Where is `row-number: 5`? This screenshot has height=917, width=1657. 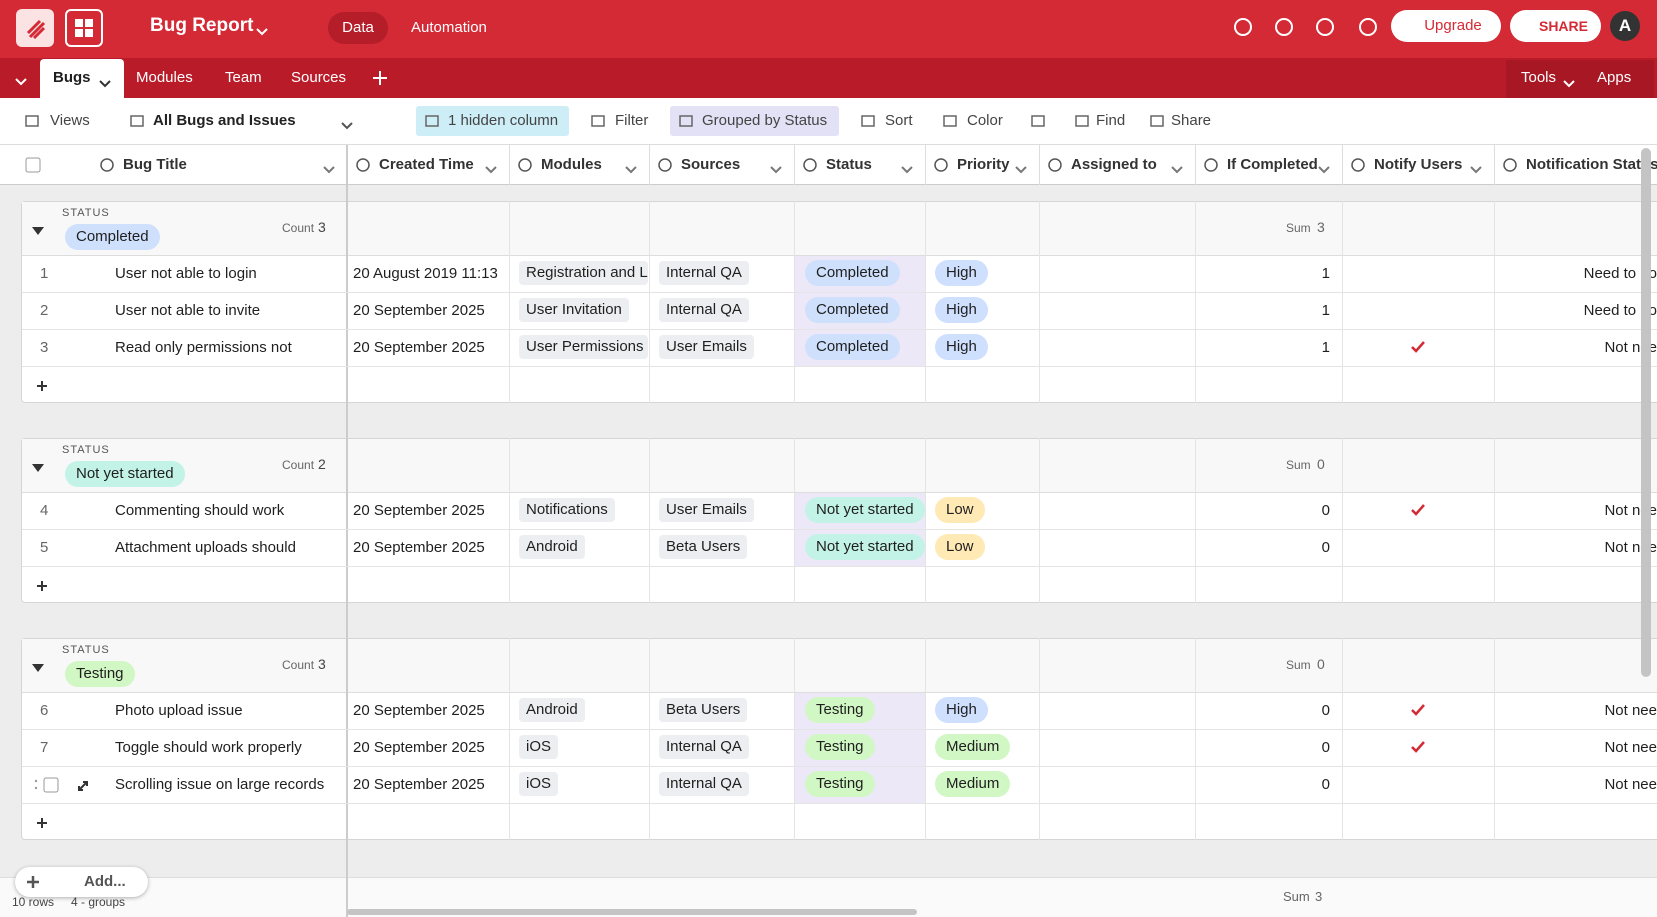
row-number: 5 is located at coordinates (44, 548).